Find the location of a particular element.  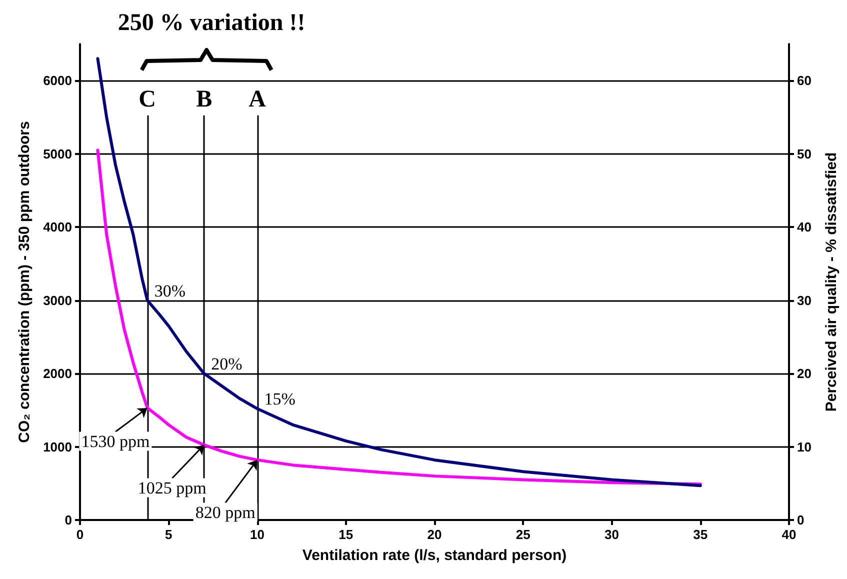

annotation: 1530 ppm is located at coordinates (115, 441).